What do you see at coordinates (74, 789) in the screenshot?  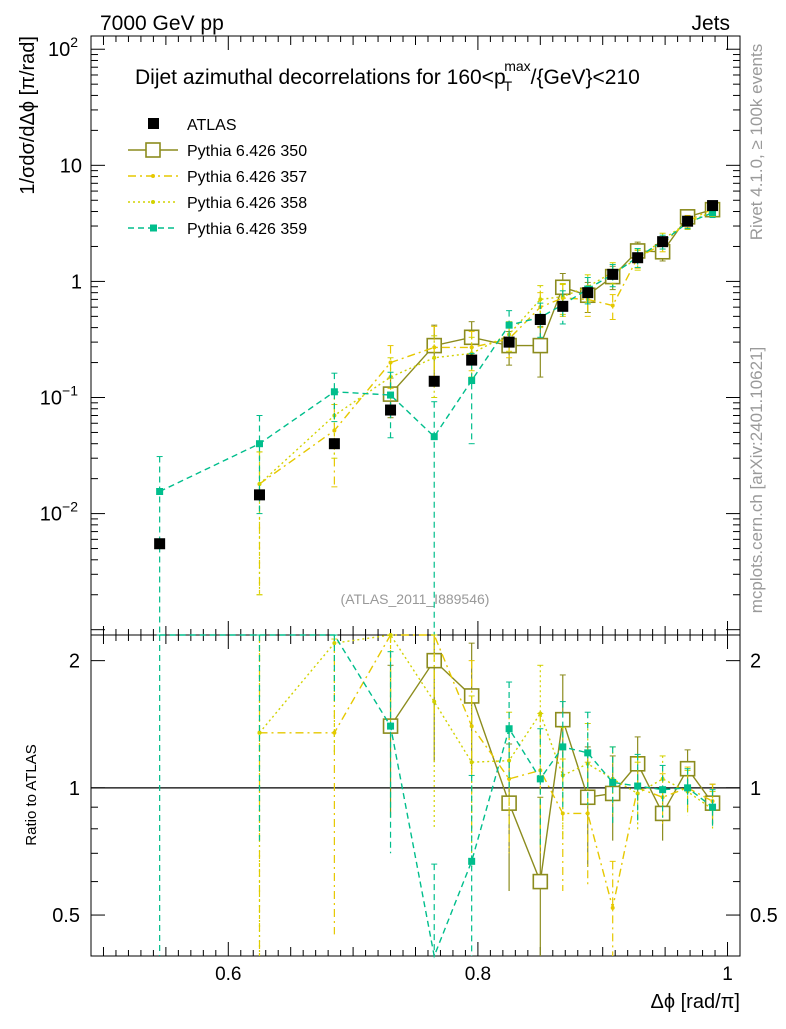 I see `ratio-tick-label-left: 1` at bounding box center [74, 789].